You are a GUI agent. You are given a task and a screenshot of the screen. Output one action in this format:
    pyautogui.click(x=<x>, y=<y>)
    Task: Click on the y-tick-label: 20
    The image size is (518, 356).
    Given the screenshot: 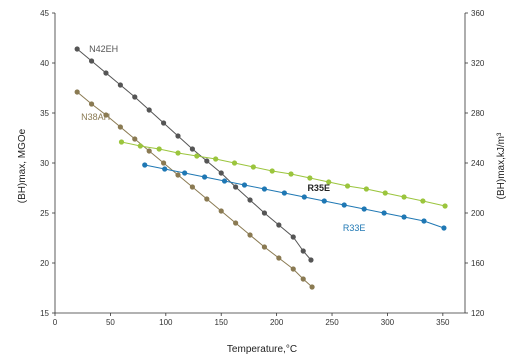 What is the action you would take?
    pyautogui.click(x=44, y=263)
    